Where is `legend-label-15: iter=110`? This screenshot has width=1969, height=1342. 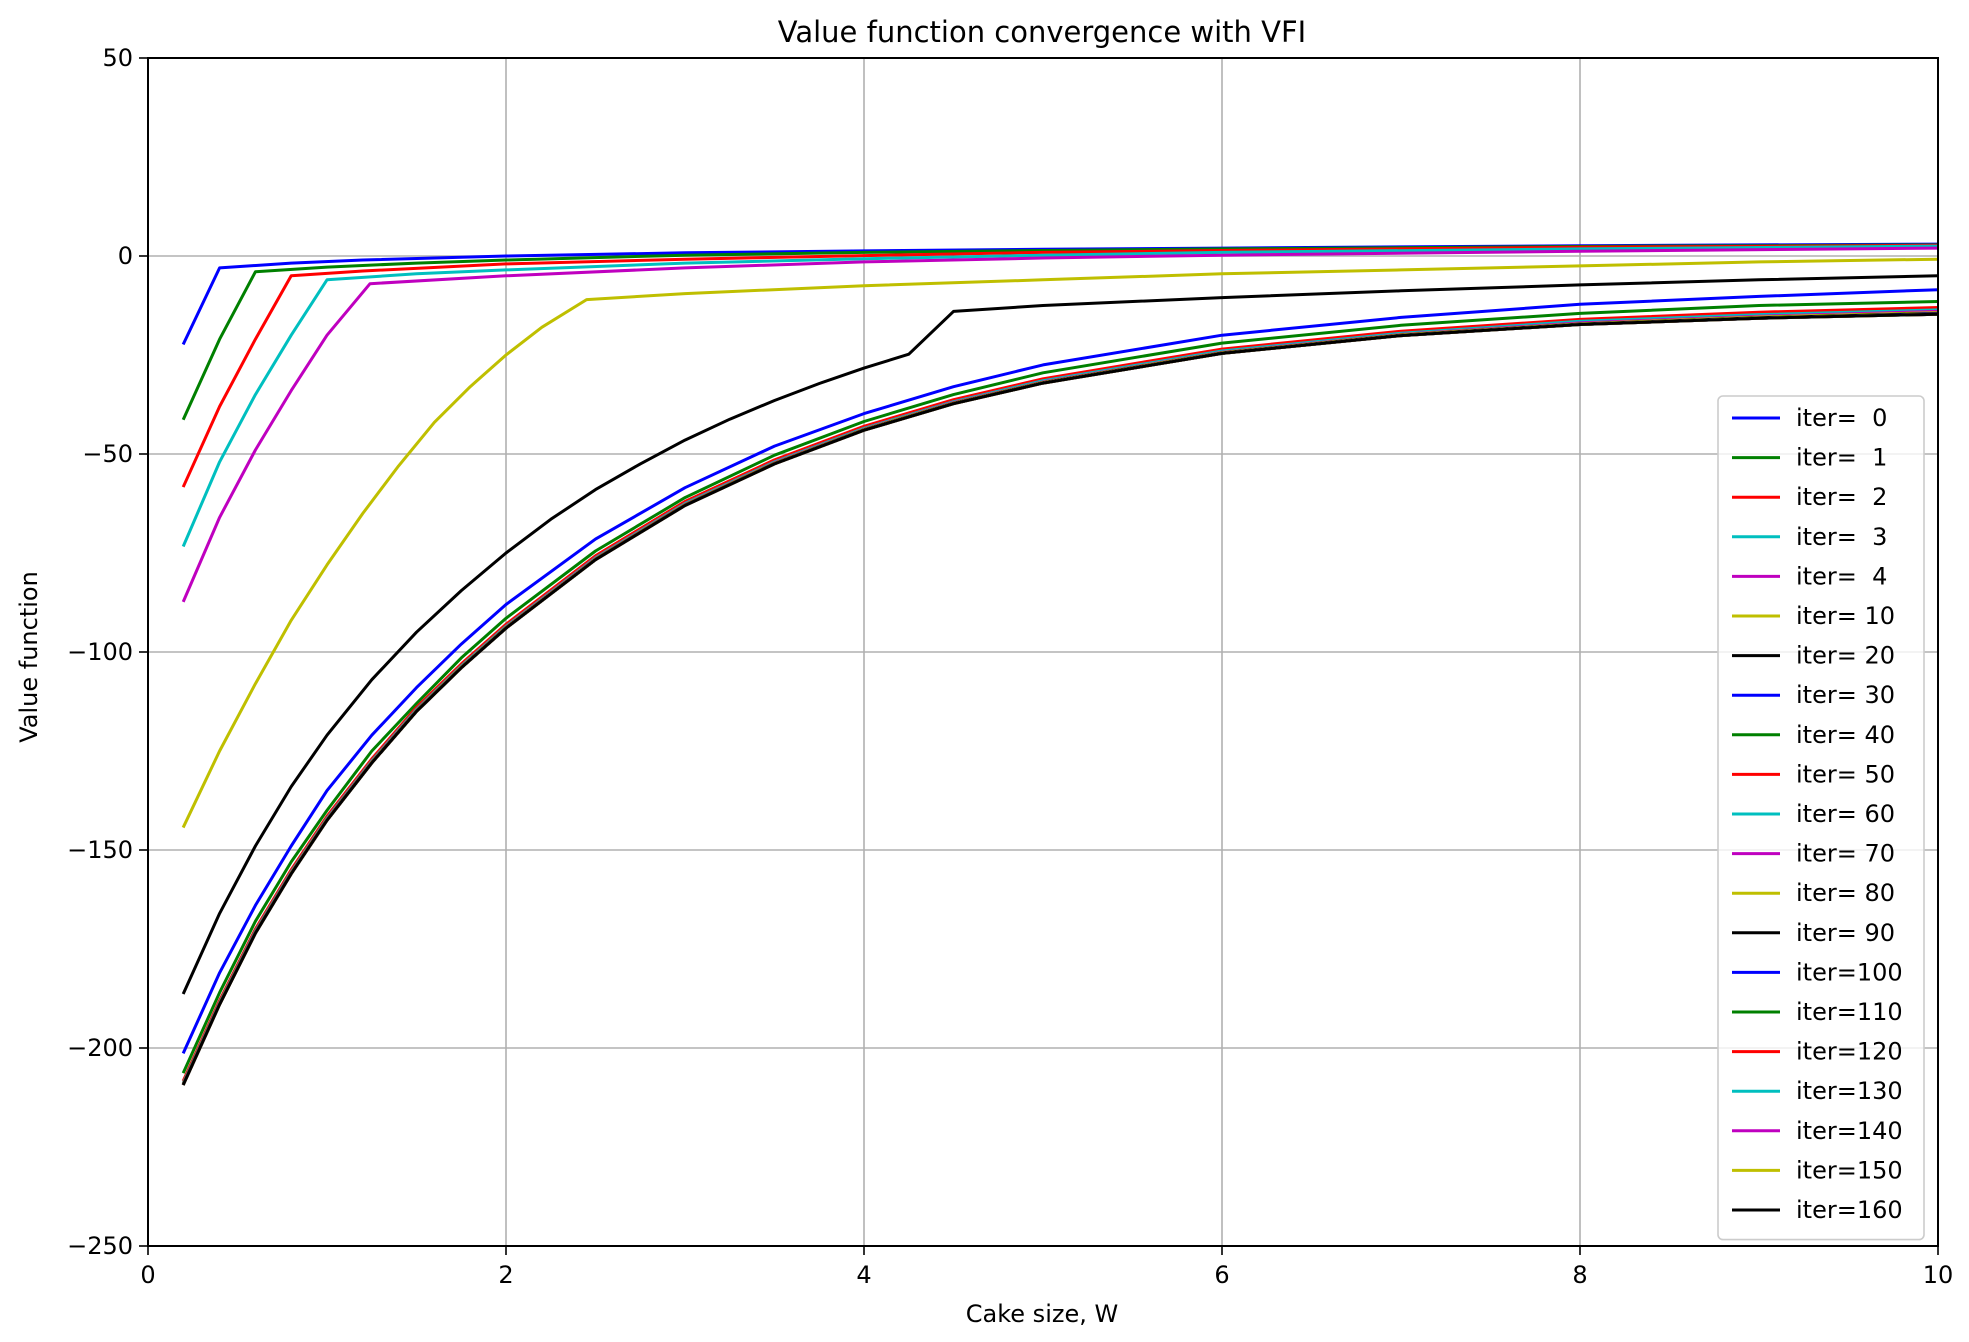 legend-label-15: iter=110 is located at coordinates (1849, 1012).